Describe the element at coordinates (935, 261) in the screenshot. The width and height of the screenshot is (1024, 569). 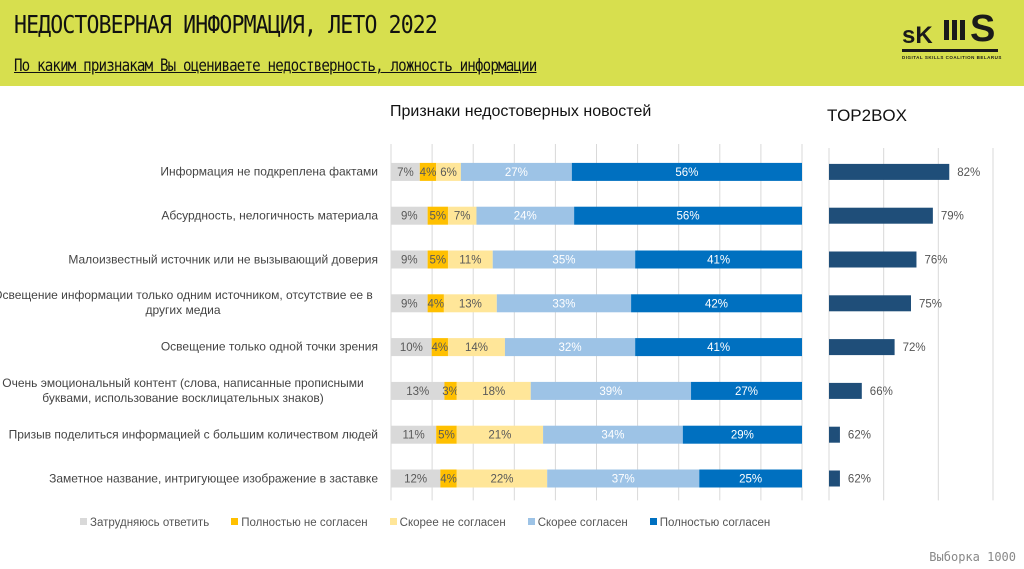
I see `t2b-value-label: 76%` at that location.